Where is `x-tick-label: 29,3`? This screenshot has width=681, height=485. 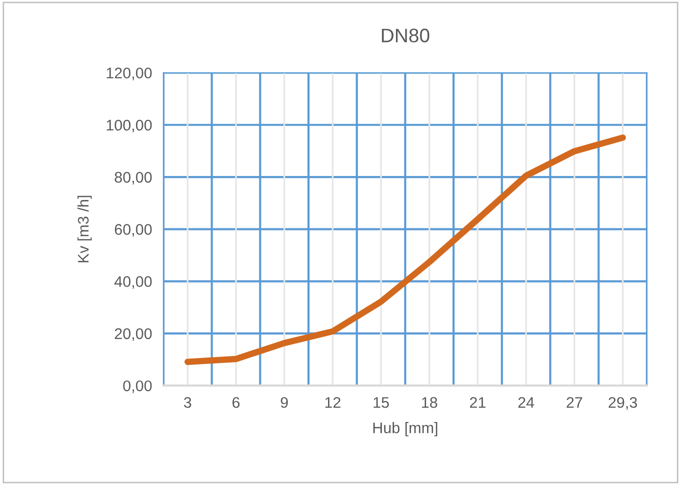 x-tick-label: 29,3 is located at coordinates (622, 403).